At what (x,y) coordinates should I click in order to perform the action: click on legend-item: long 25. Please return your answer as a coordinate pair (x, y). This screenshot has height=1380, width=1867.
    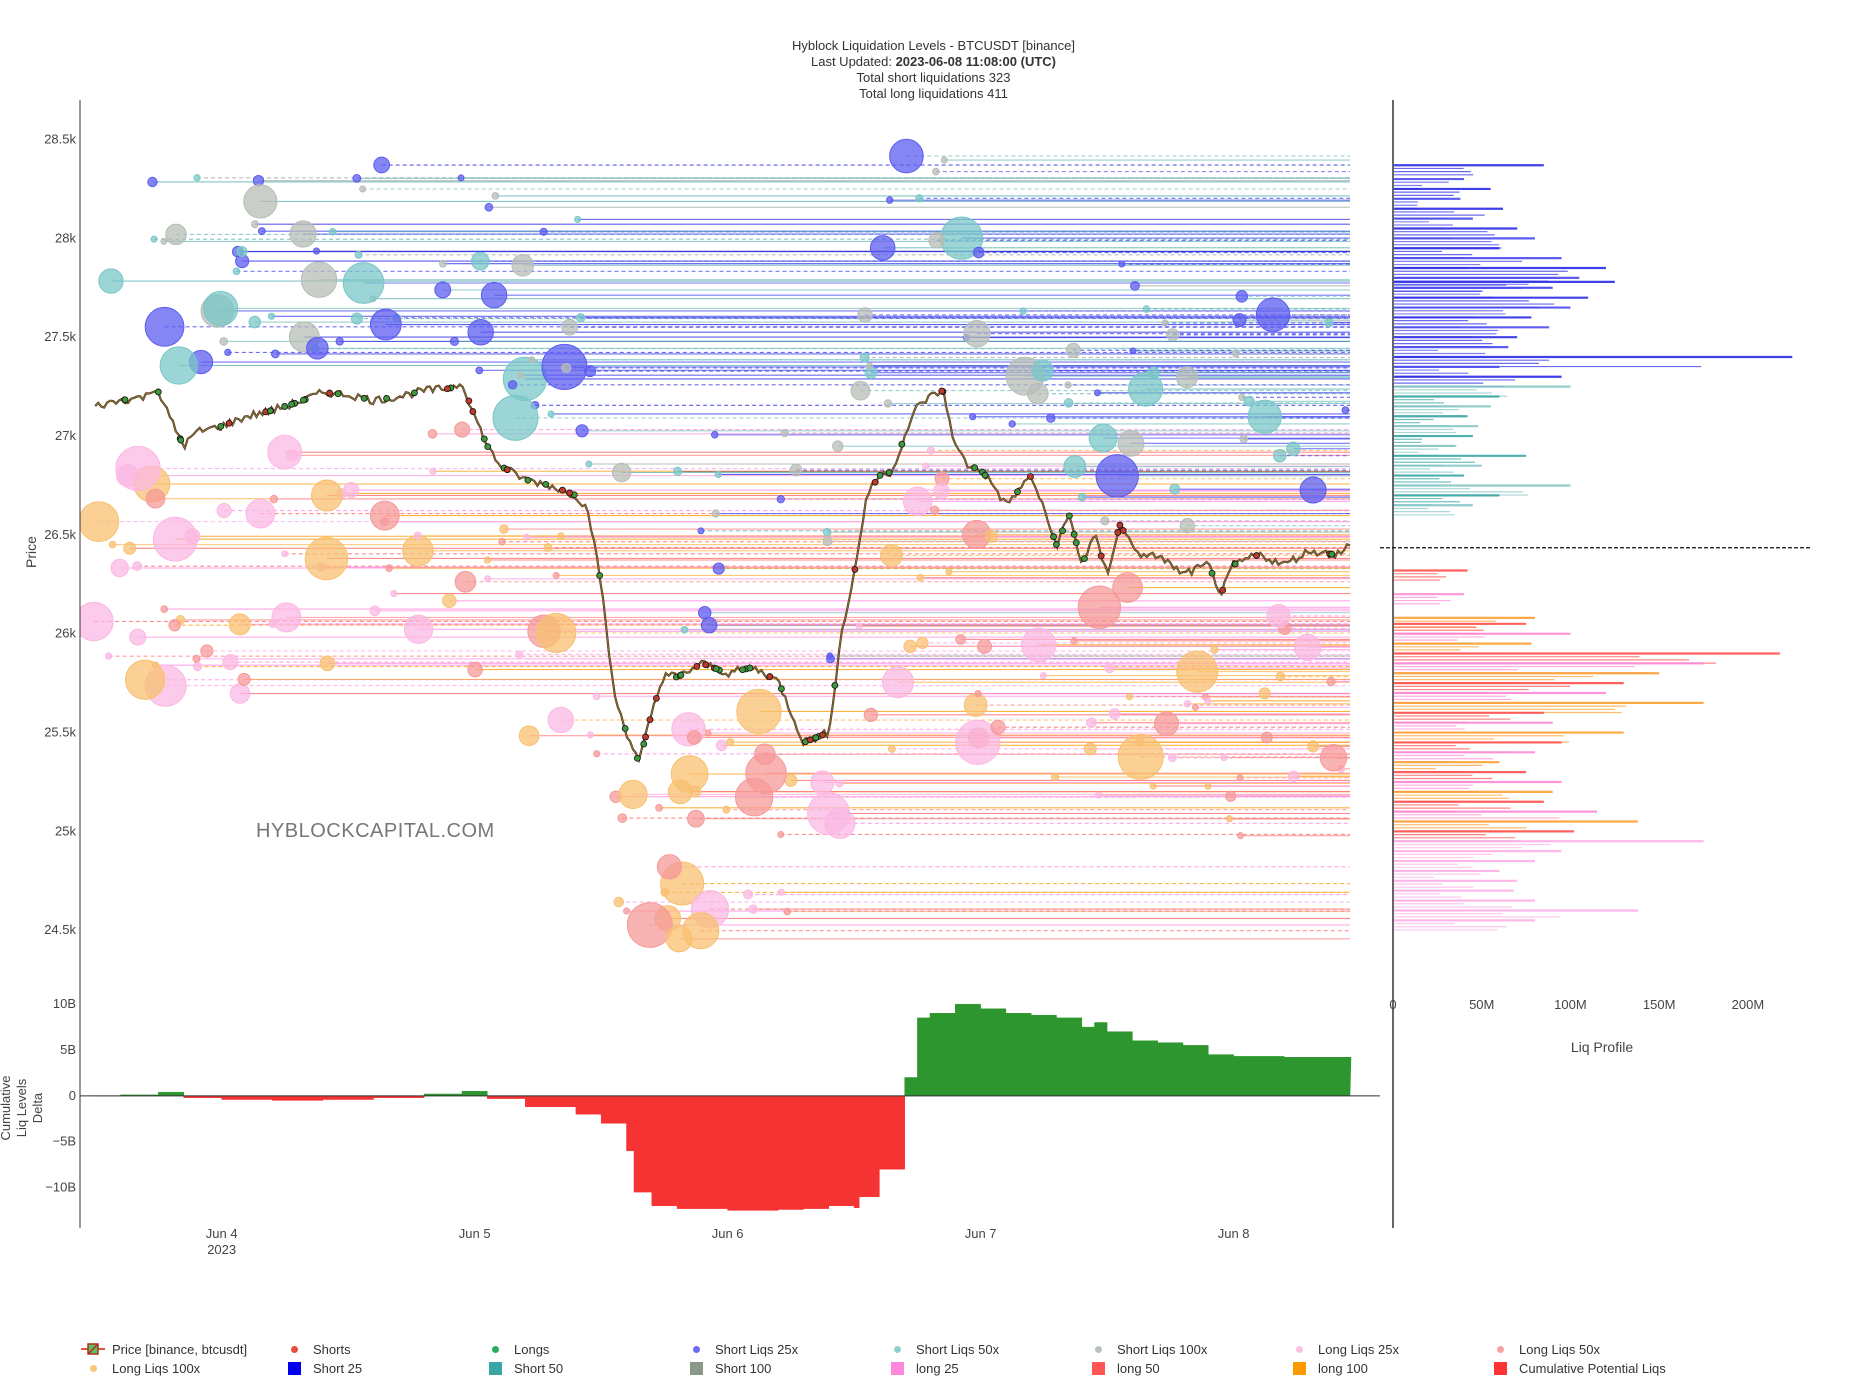
    Looking at the image, I should click on (921, 1368).